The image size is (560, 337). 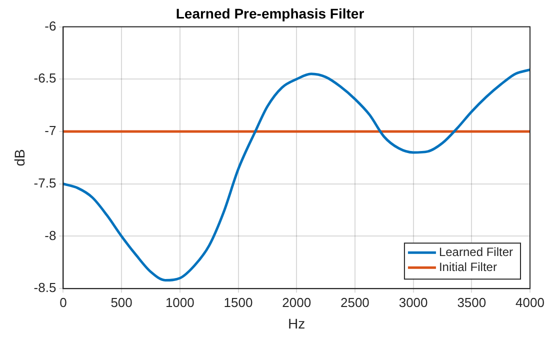 I want to click on y-tick-label: -7, so click(x=50, y=130).